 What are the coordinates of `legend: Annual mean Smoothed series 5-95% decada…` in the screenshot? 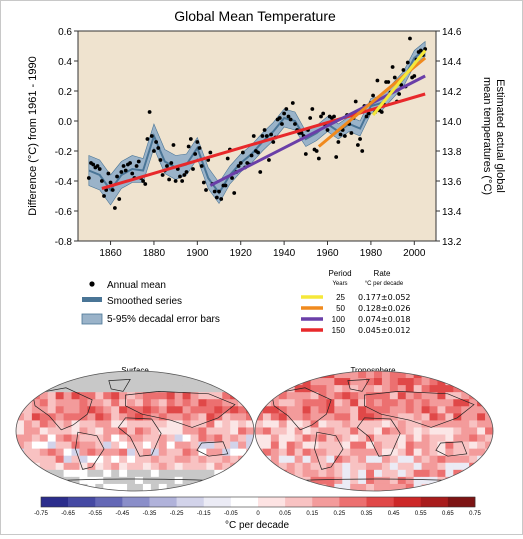 It's located at (246, 302).